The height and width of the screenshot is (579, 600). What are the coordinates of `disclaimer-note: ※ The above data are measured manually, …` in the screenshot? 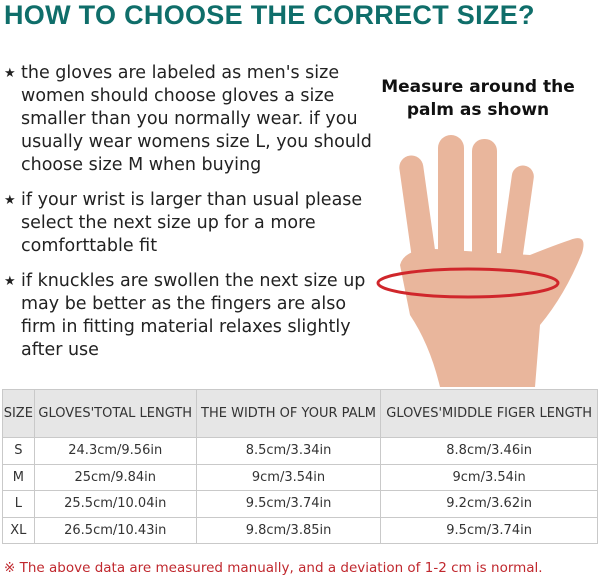 It's located at (273, 568).